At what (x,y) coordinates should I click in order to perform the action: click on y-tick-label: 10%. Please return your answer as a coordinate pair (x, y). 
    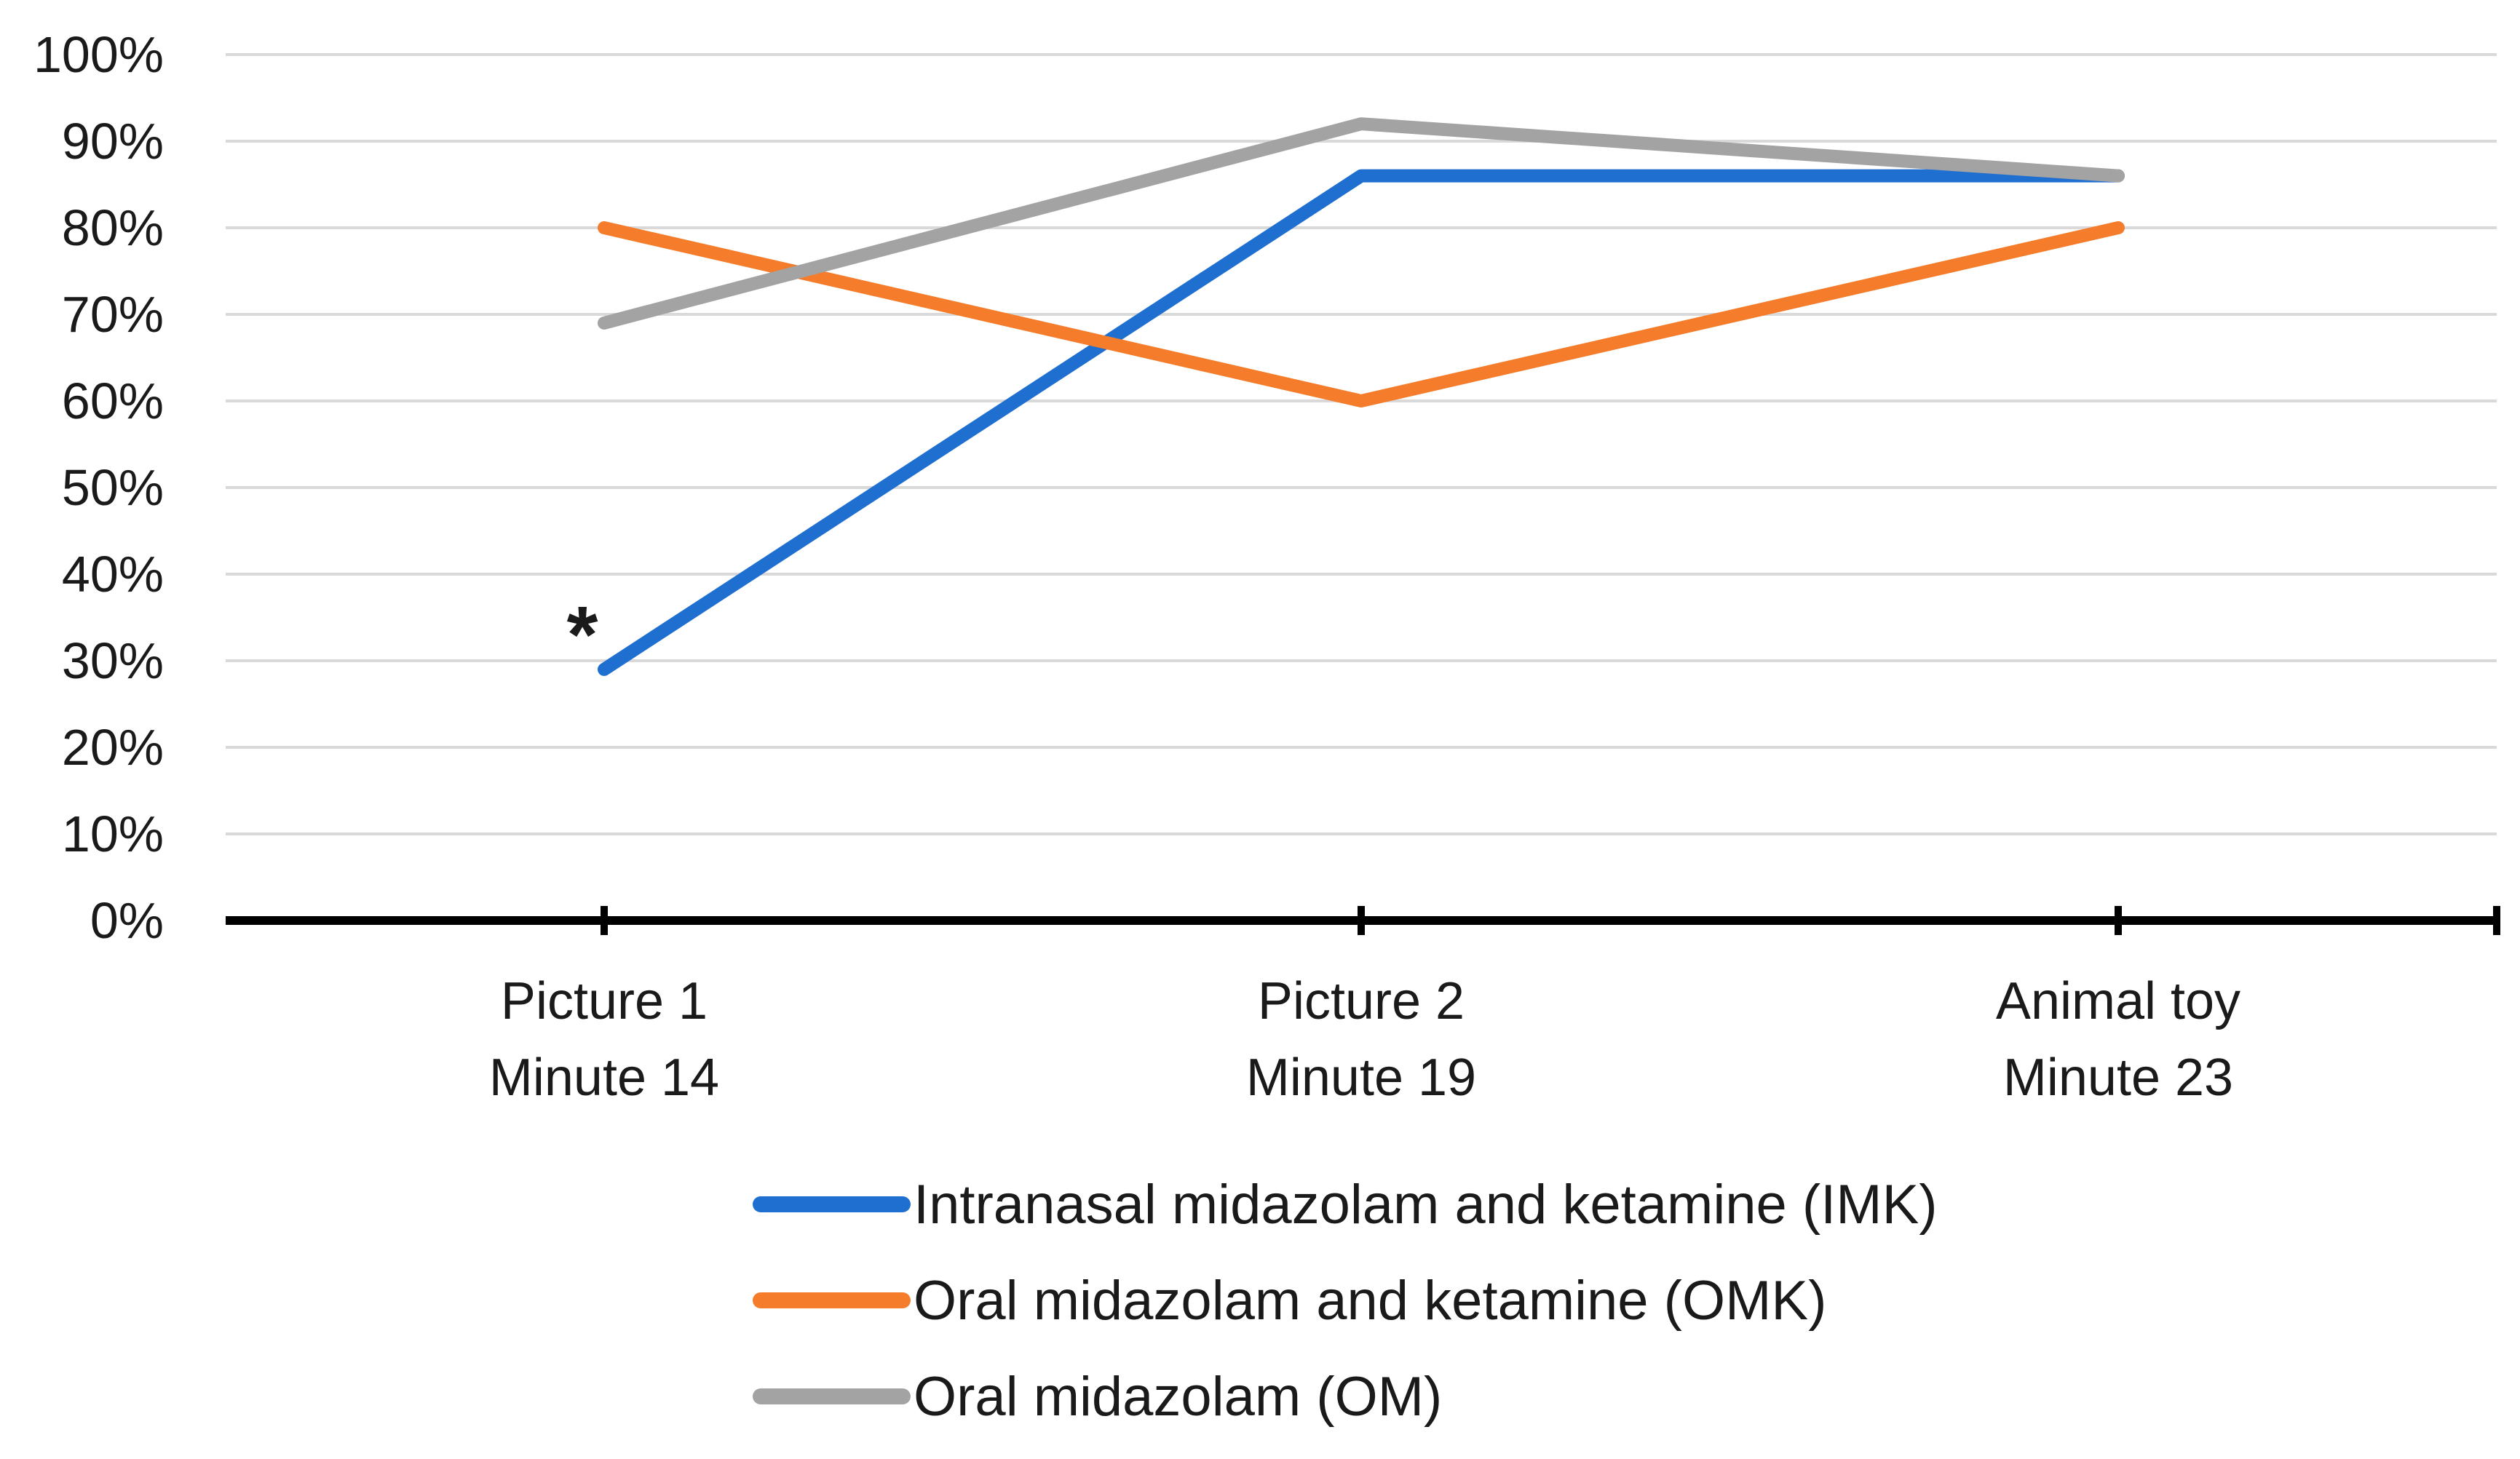
    Looking at the image, I should click on (113, 834).